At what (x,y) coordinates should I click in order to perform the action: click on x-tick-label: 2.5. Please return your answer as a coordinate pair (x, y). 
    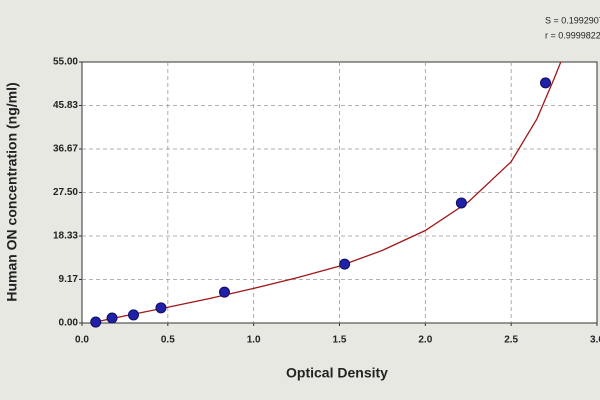
    Looking at the image, I should click on (511, 340).